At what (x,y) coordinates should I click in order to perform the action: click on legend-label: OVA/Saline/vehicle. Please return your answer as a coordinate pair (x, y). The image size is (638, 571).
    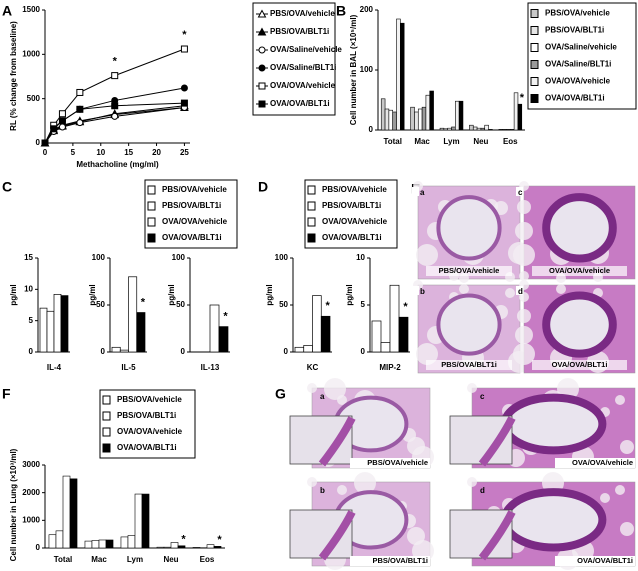
    Looking at the image, I should click on (306, 49).